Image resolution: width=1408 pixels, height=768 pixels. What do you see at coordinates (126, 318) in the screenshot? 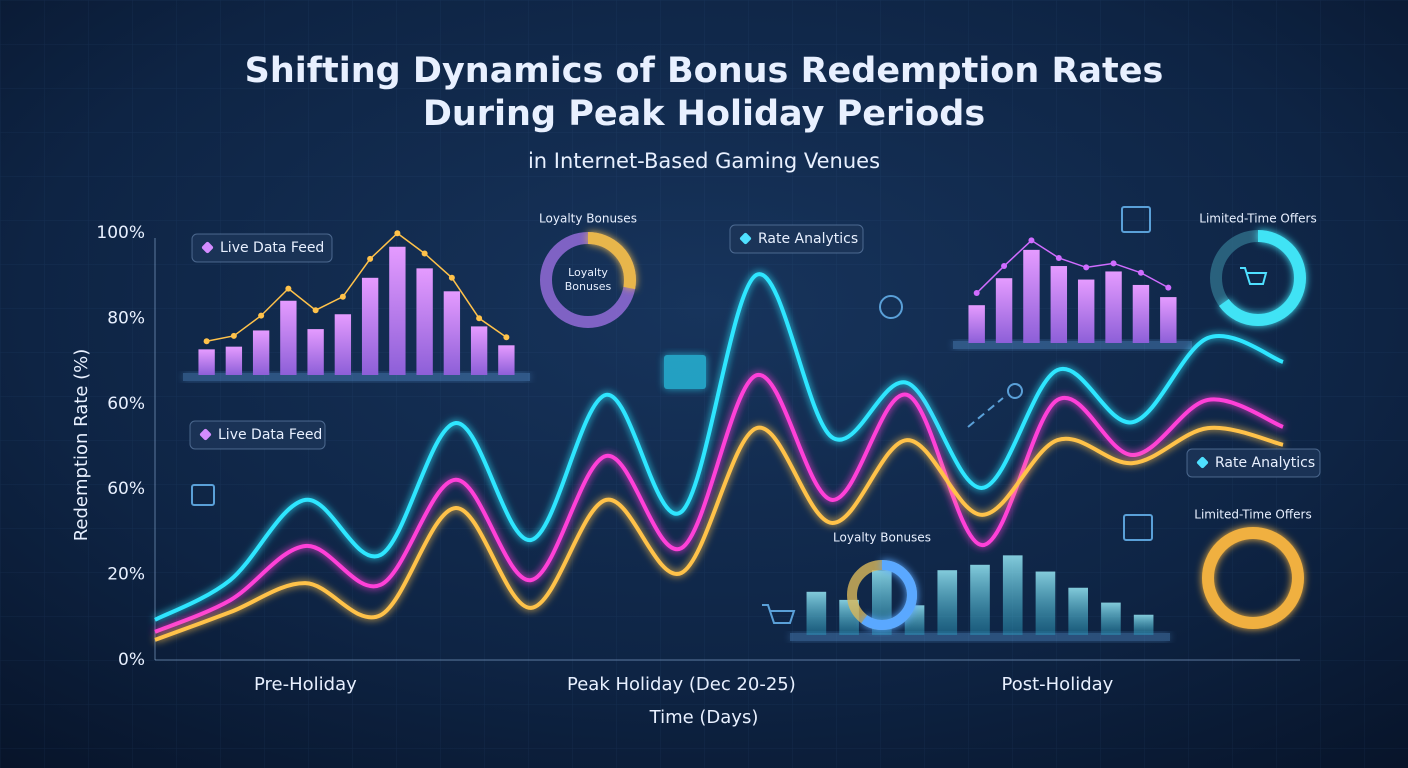
I see `y-tick-label: 80%` at bounding box center [126, 318].